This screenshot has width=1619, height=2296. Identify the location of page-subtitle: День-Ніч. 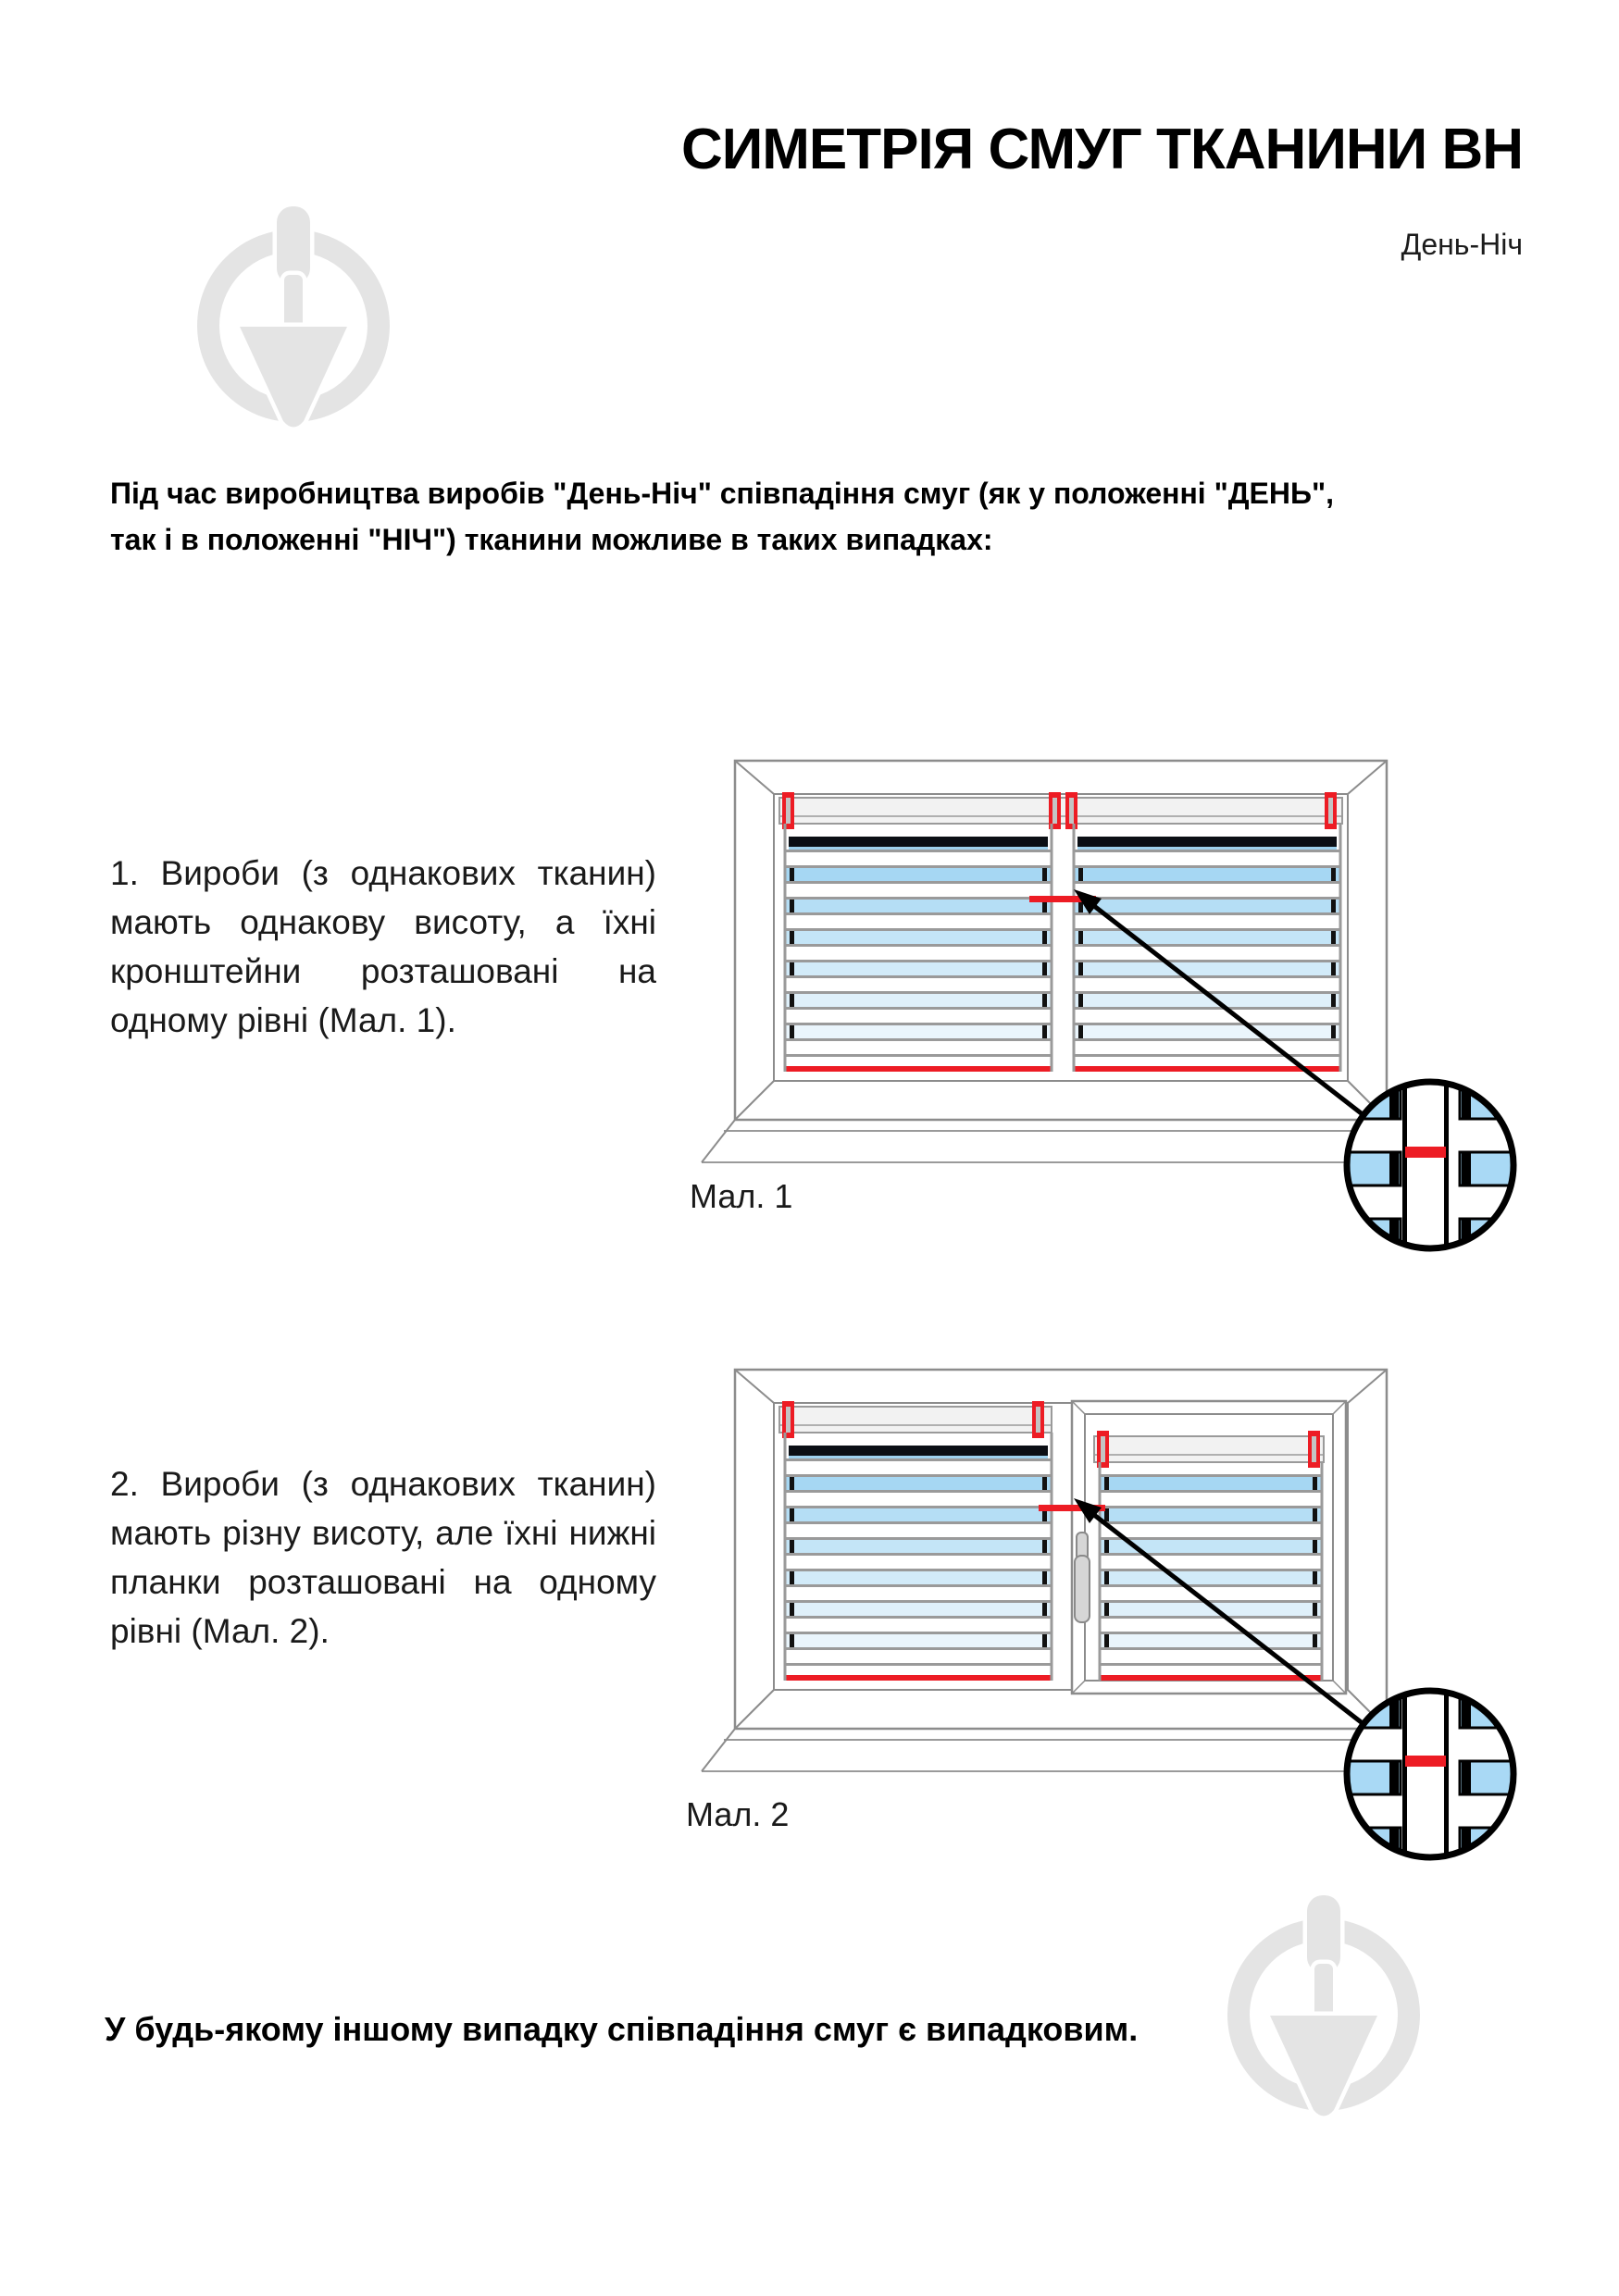
(1462, 245).